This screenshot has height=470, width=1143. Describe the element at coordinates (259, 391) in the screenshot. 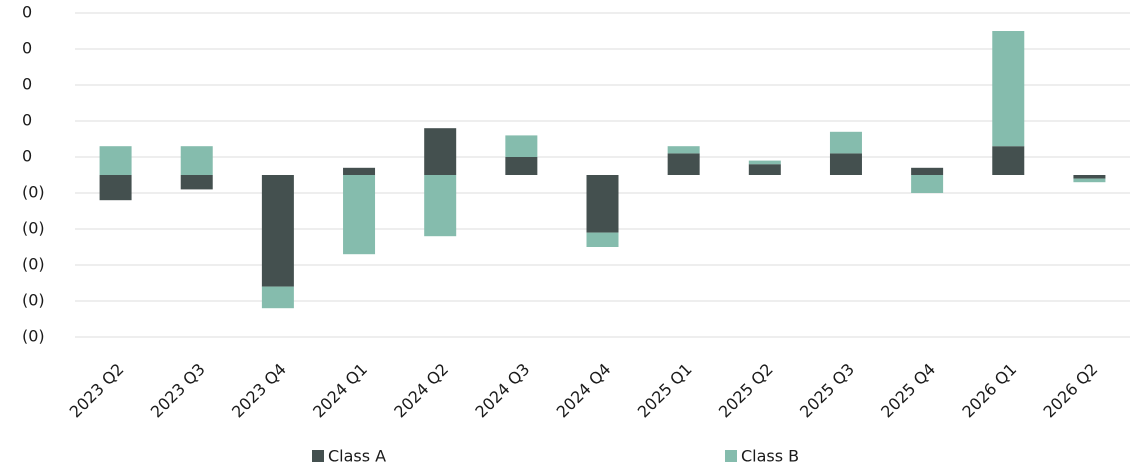

I see `x-tick-label: 2023 Q4` at that location.